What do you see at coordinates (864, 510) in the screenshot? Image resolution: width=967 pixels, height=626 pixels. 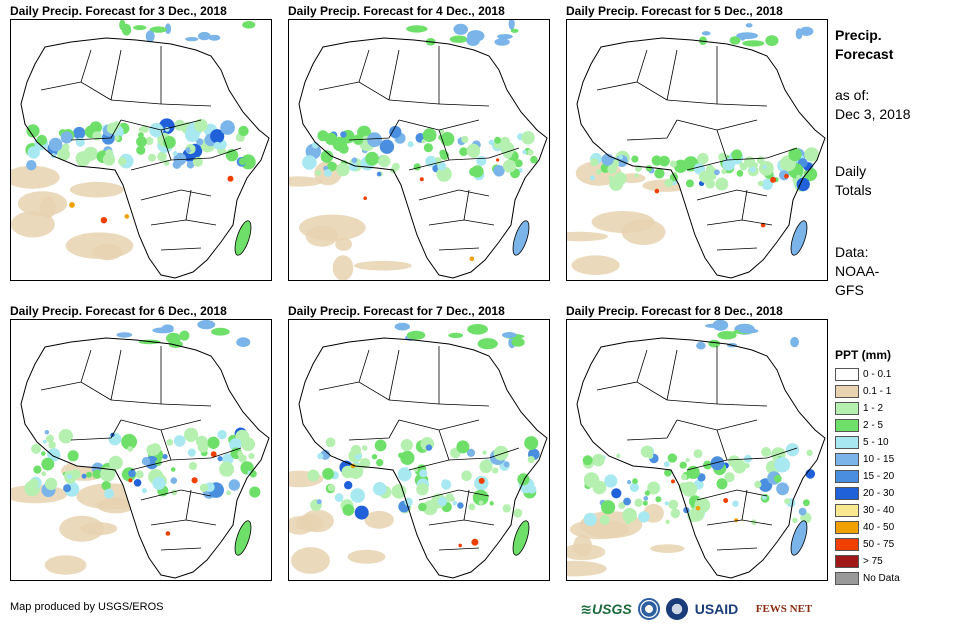 I see `legend-item: 30 - 40` at bounding box center [864, 510].